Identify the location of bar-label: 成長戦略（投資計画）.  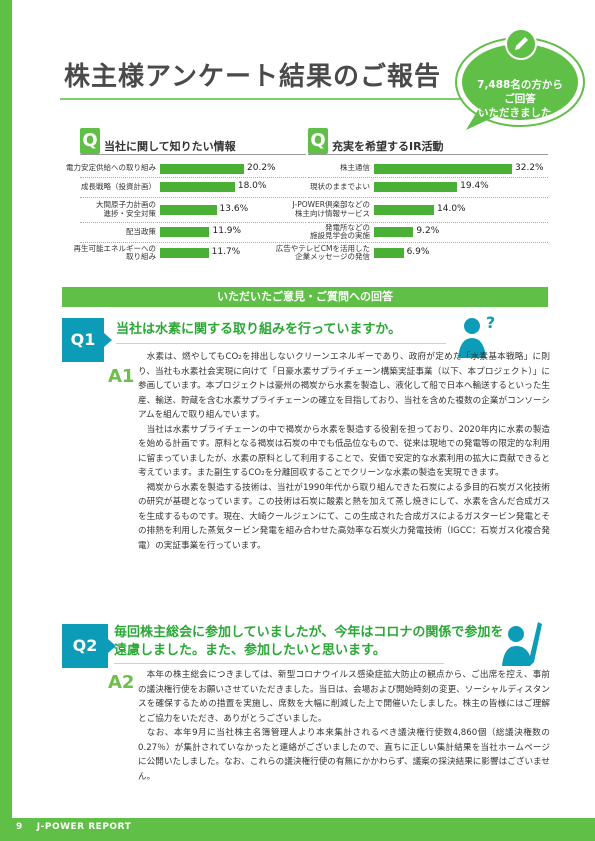
(118, 186).